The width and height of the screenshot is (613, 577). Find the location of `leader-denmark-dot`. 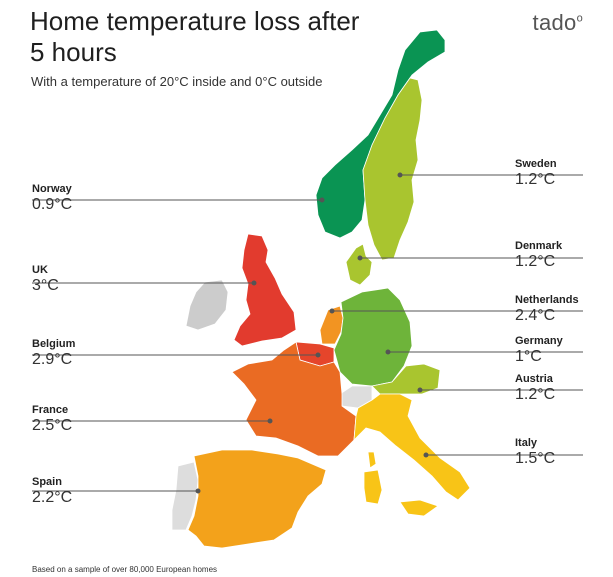

leader-denmark-dot is located at coordinates (360, 258).